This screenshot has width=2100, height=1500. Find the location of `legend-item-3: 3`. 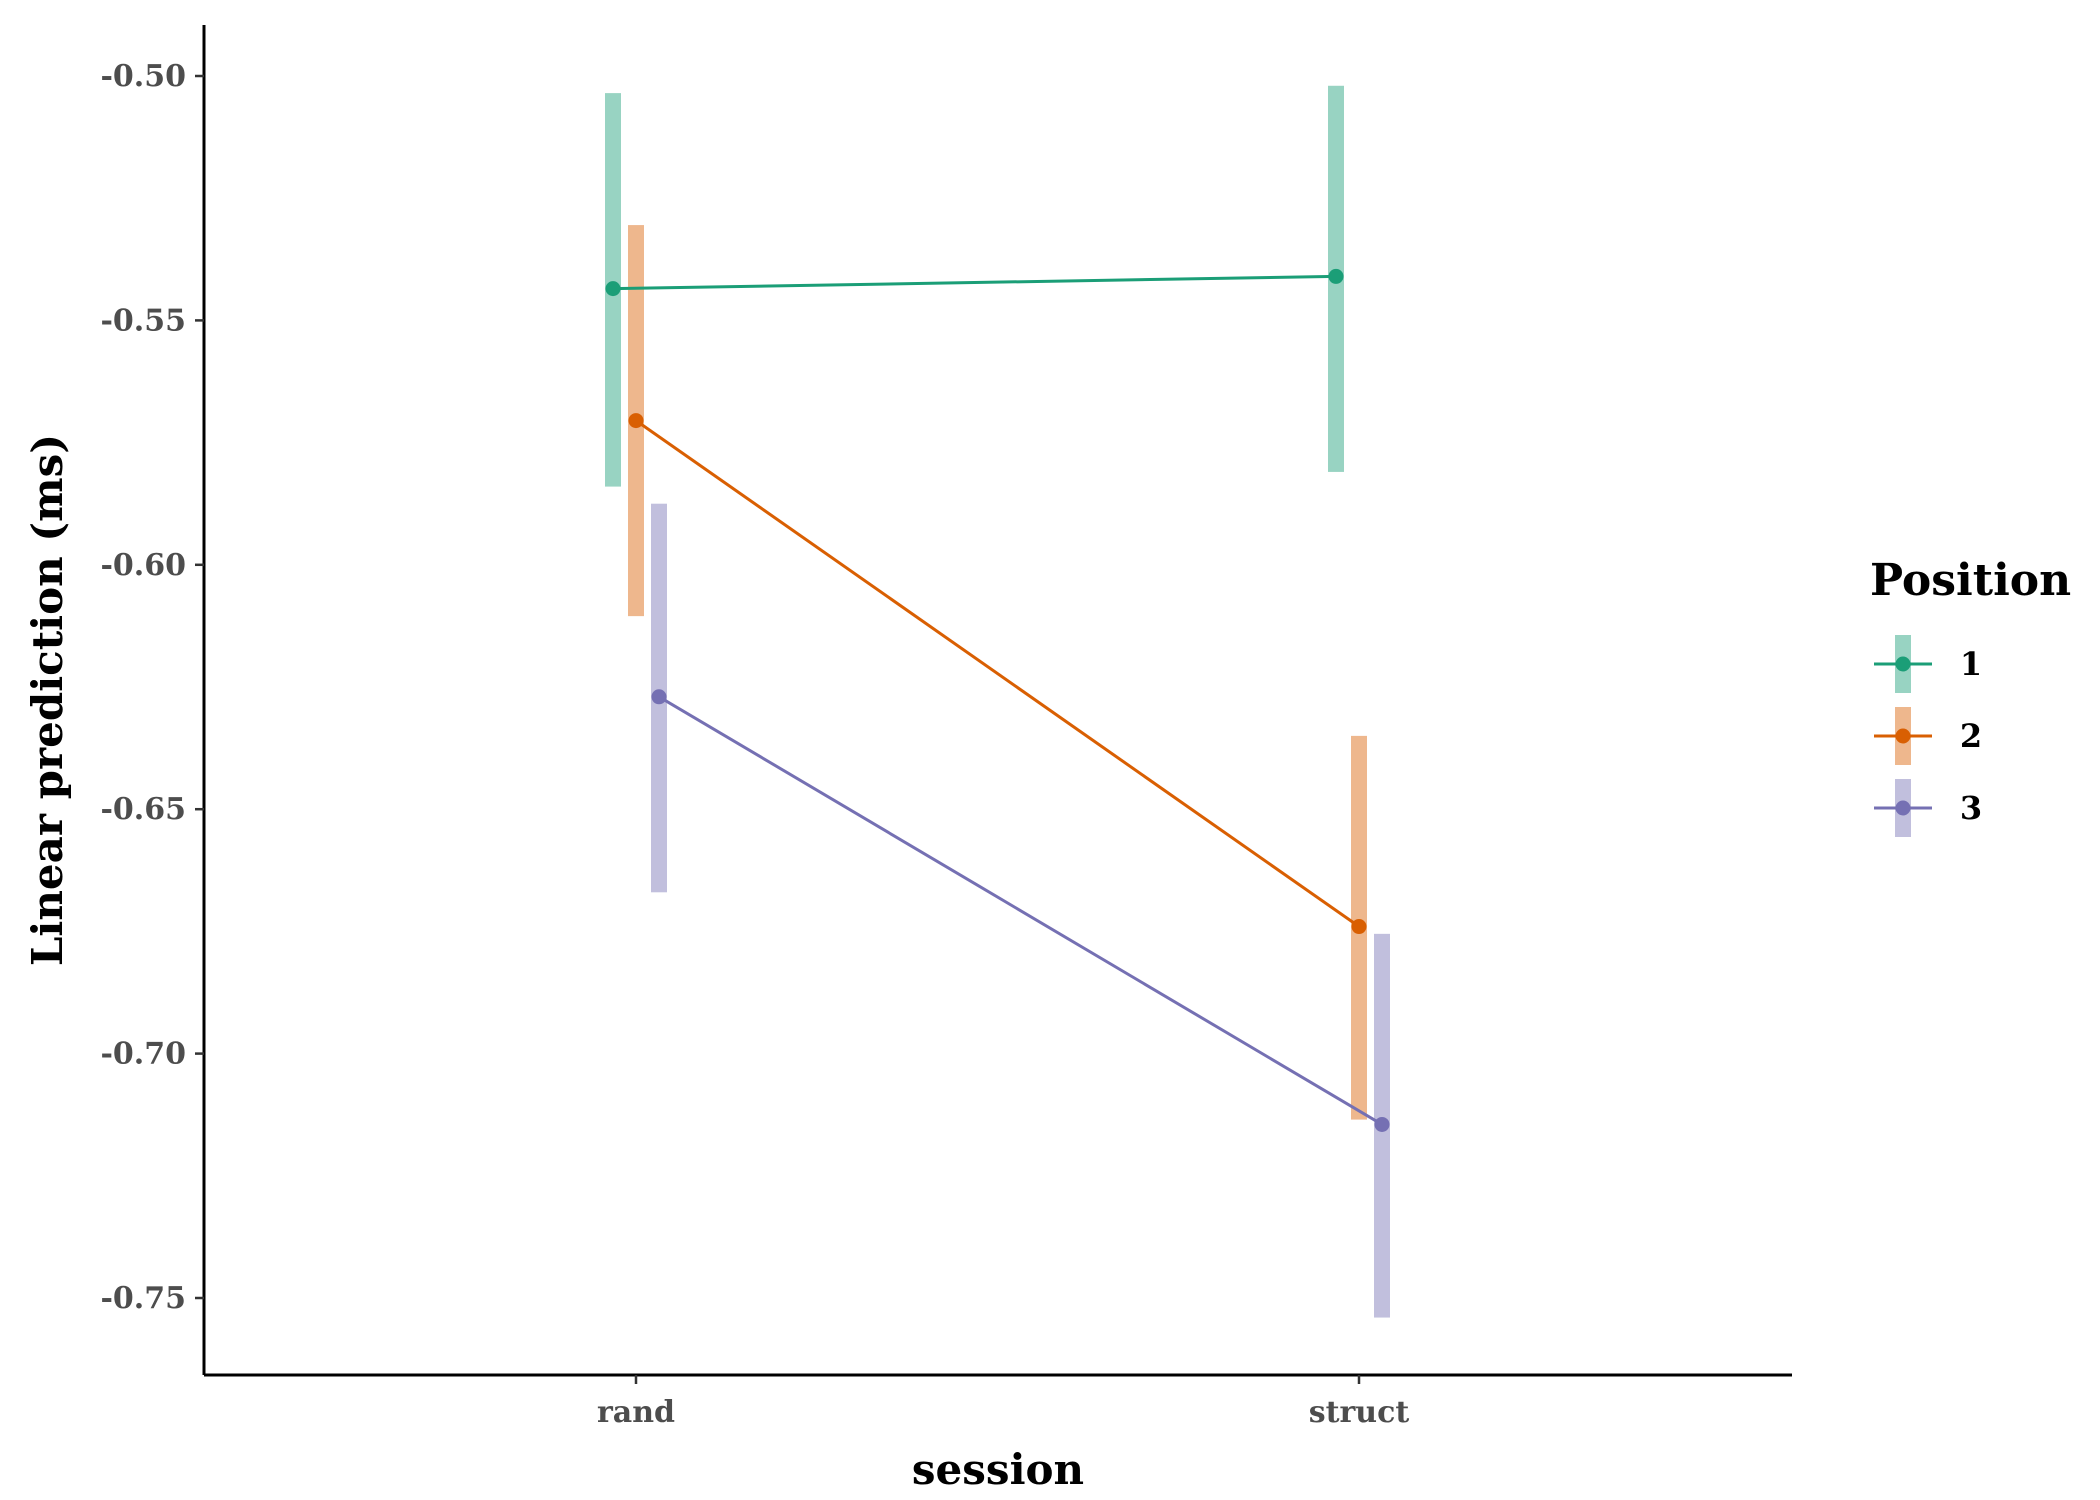

legend-item-3: 3 is located at coordinates (1928, 808).